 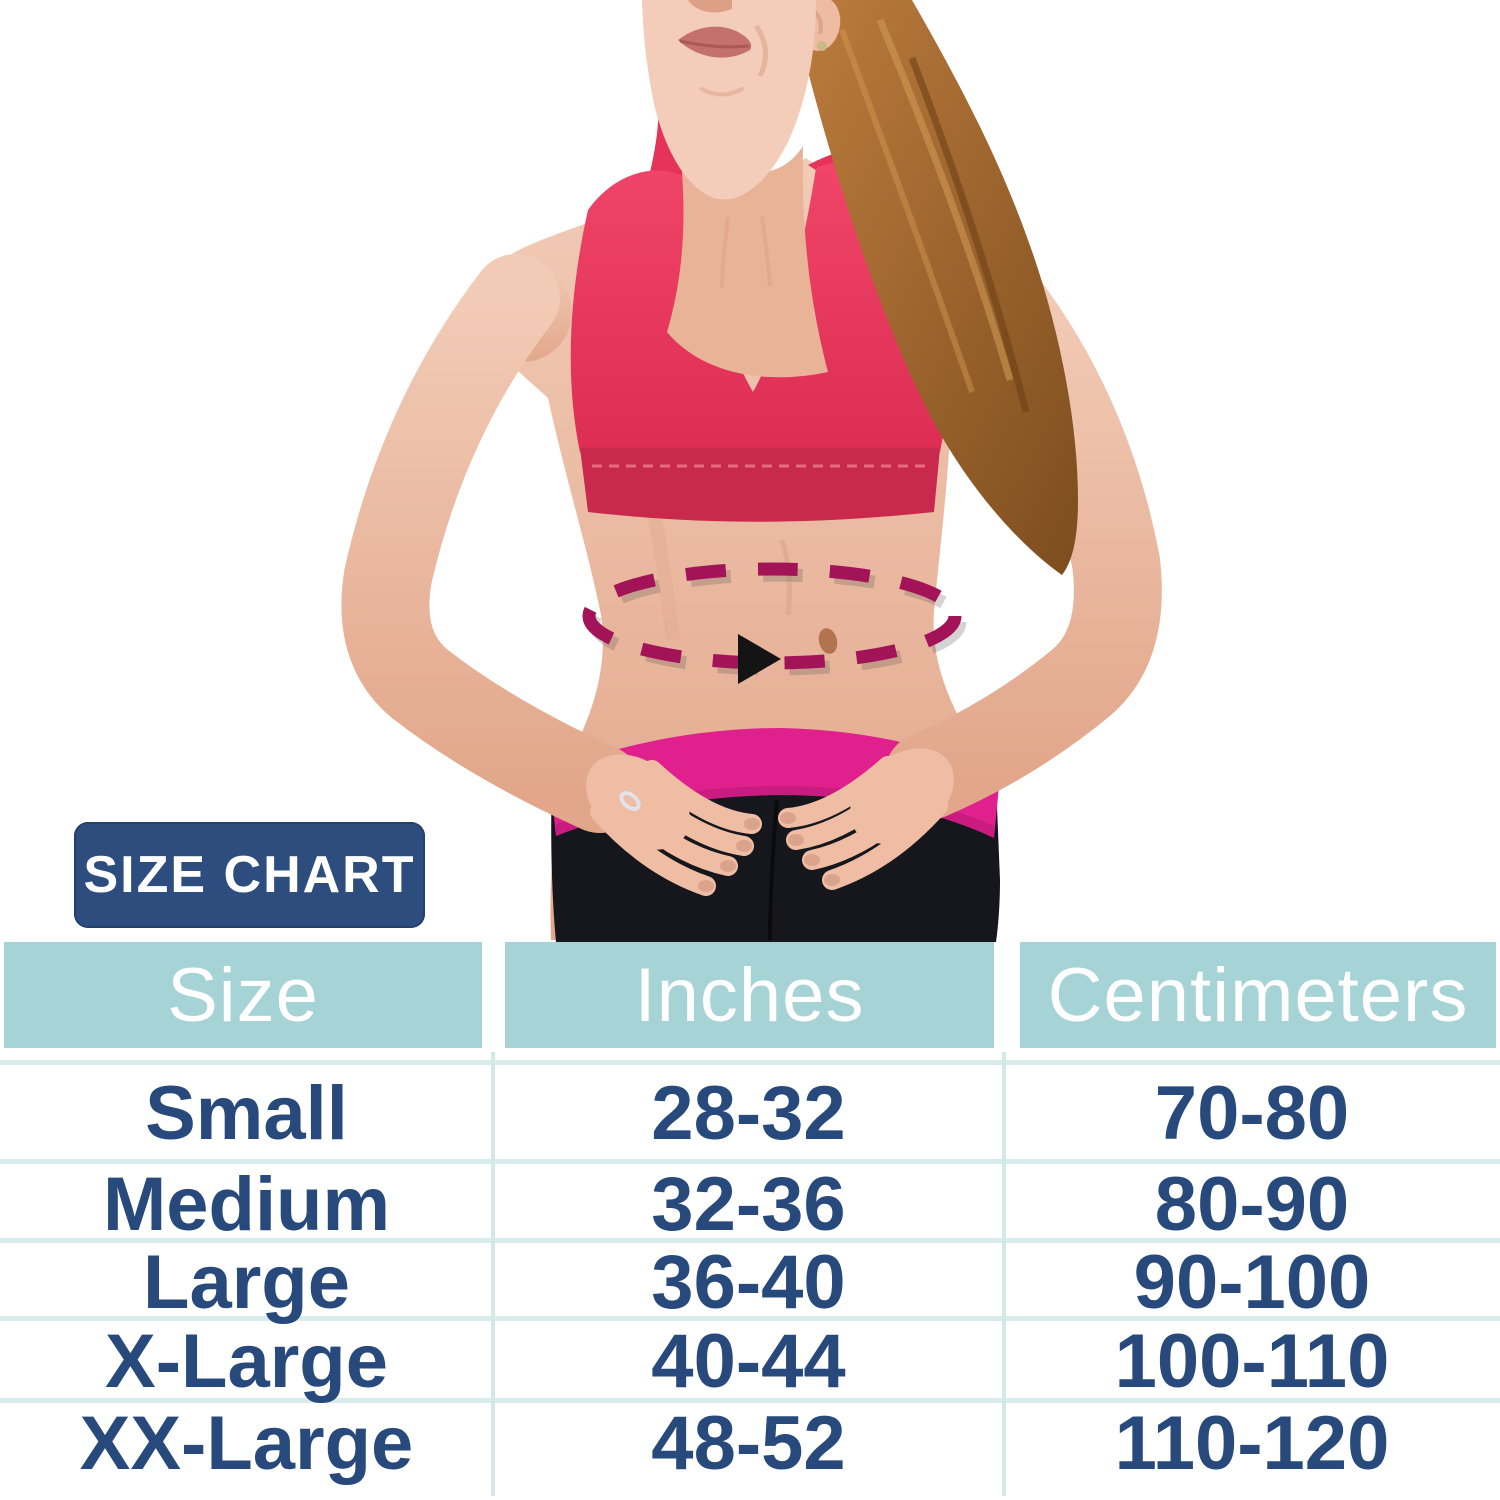 I want to click on column-header-size-label: Size, so click(x=243, y=995).